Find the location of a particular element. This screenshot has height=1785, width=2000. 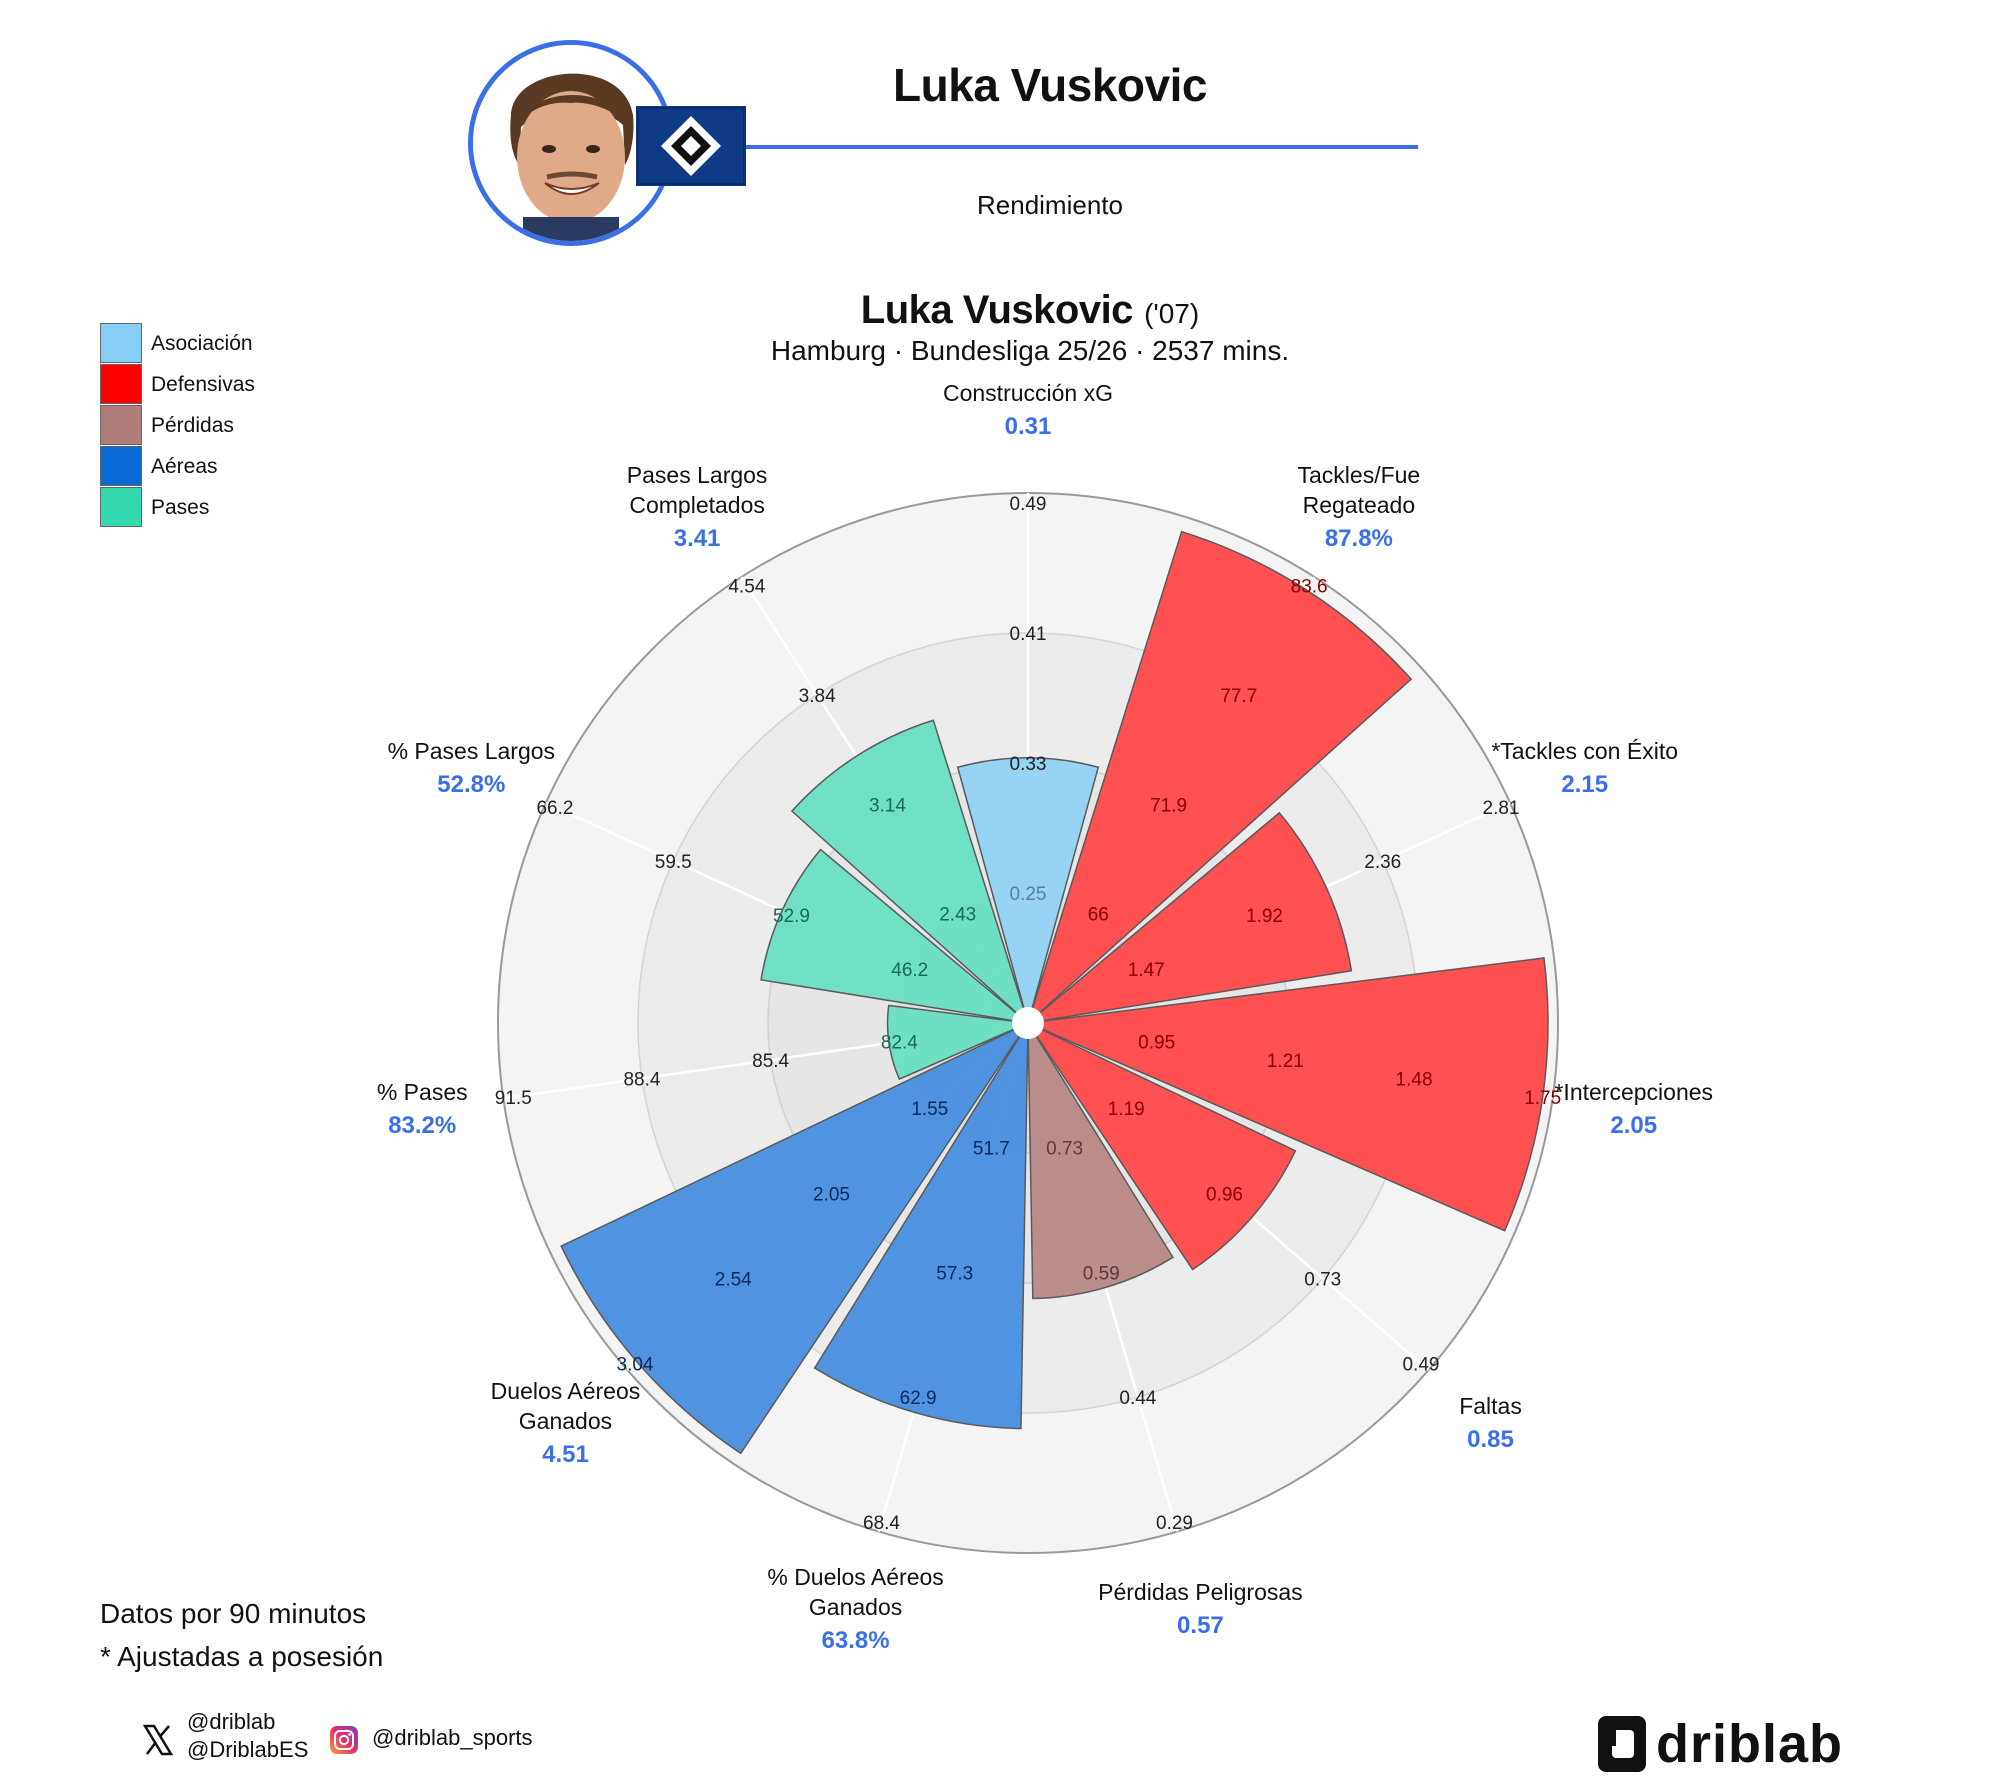

chart-title-year: ('07) is located at coordinates (1172, 313).